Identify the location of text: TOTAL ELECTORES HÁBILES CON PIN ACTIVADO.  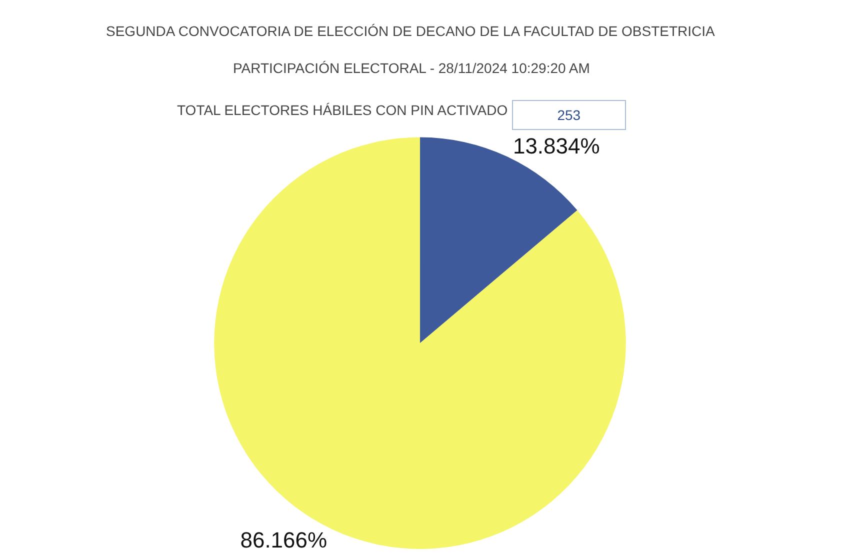
(342, 110).